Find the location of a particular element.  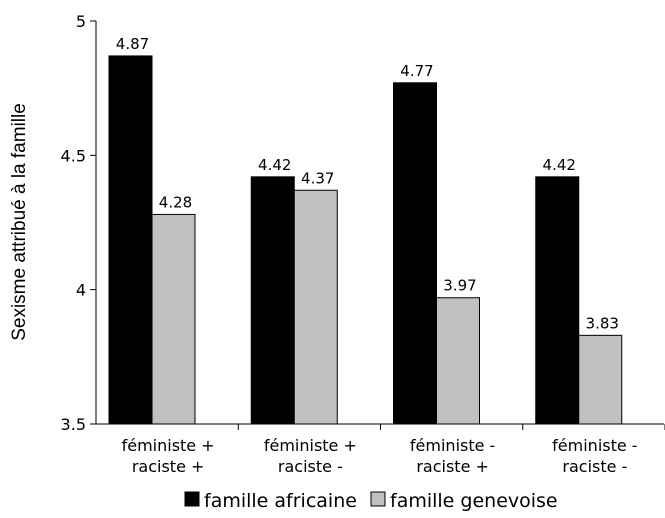

y-tick-label-1: 4 is located at coordinates (81, 290).